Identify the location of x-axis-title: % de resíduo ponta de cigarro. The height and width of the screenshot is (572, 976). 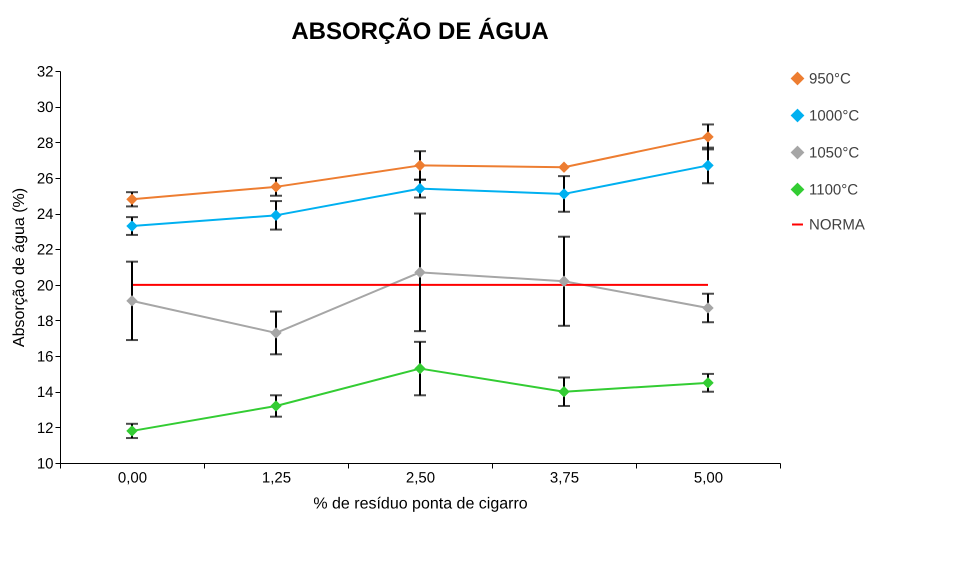
(420, 504).